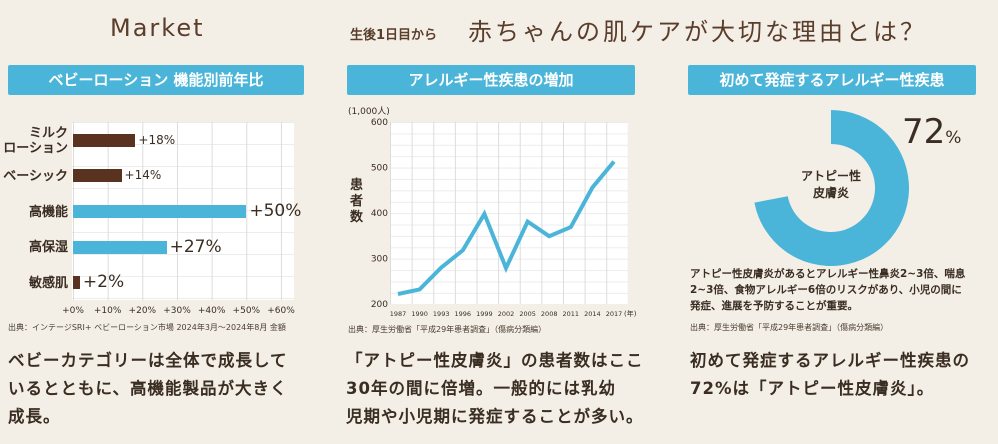  Describe the element at coordinates (953, 138) in the screenshot. I see `percent-sign: %` at that location.